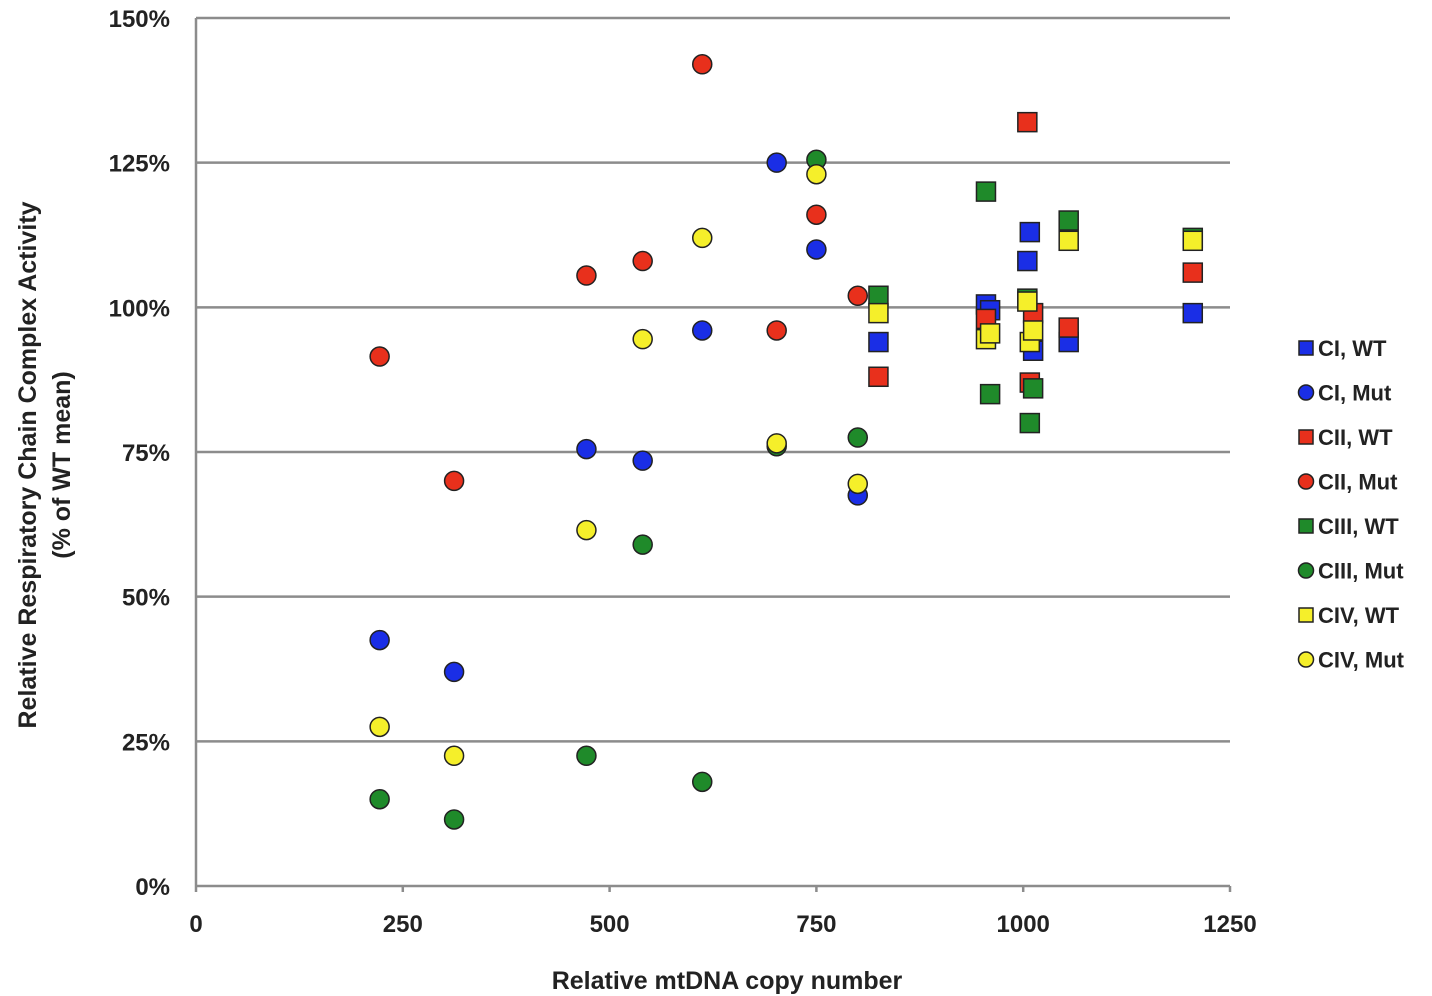 Image resolution: width=1432 pixels, height=996 pixels. Describe the element at coordinates (610, 924) in the screenshot. I see `x-tick-label: 500` at that location.